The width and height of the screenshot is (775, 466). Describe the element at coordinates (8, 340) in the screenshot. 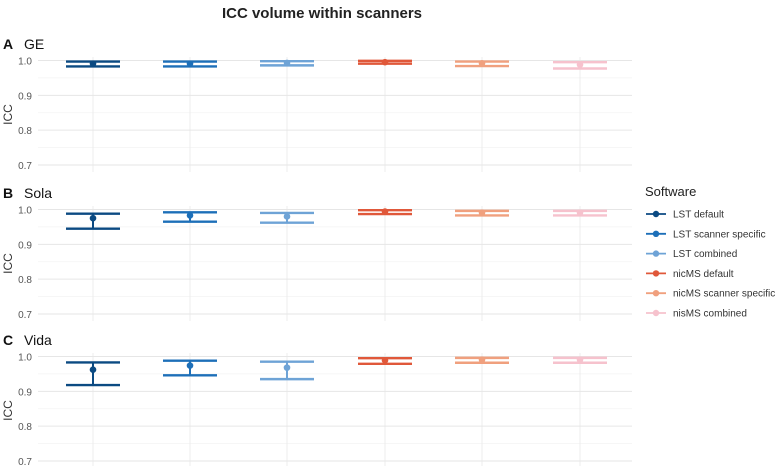

I see `panel-tag: C` at that location.